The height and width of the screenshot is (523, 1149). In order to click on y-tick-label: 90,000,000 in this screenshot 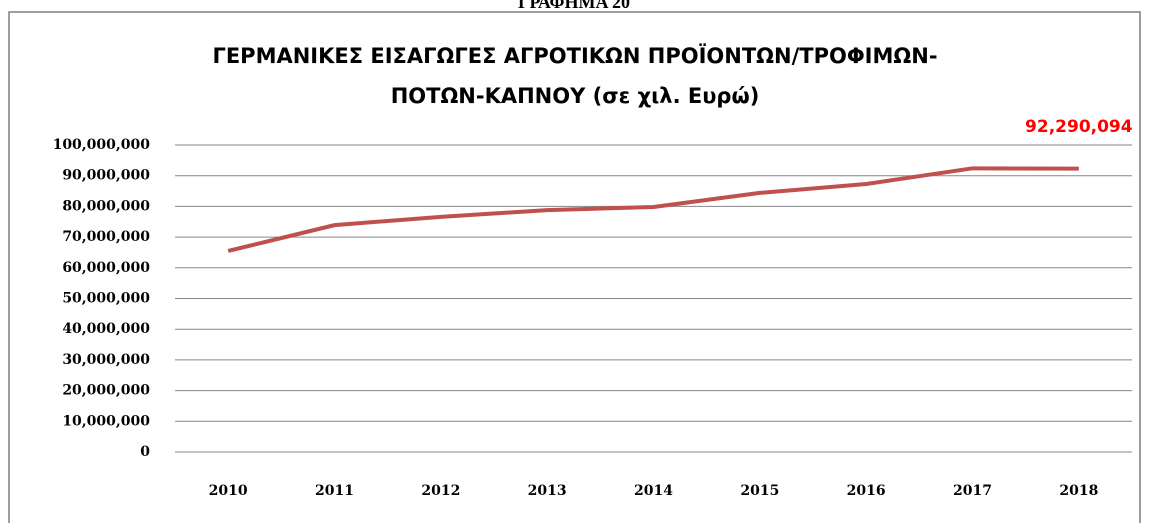, I will do `click(106, 176)`.